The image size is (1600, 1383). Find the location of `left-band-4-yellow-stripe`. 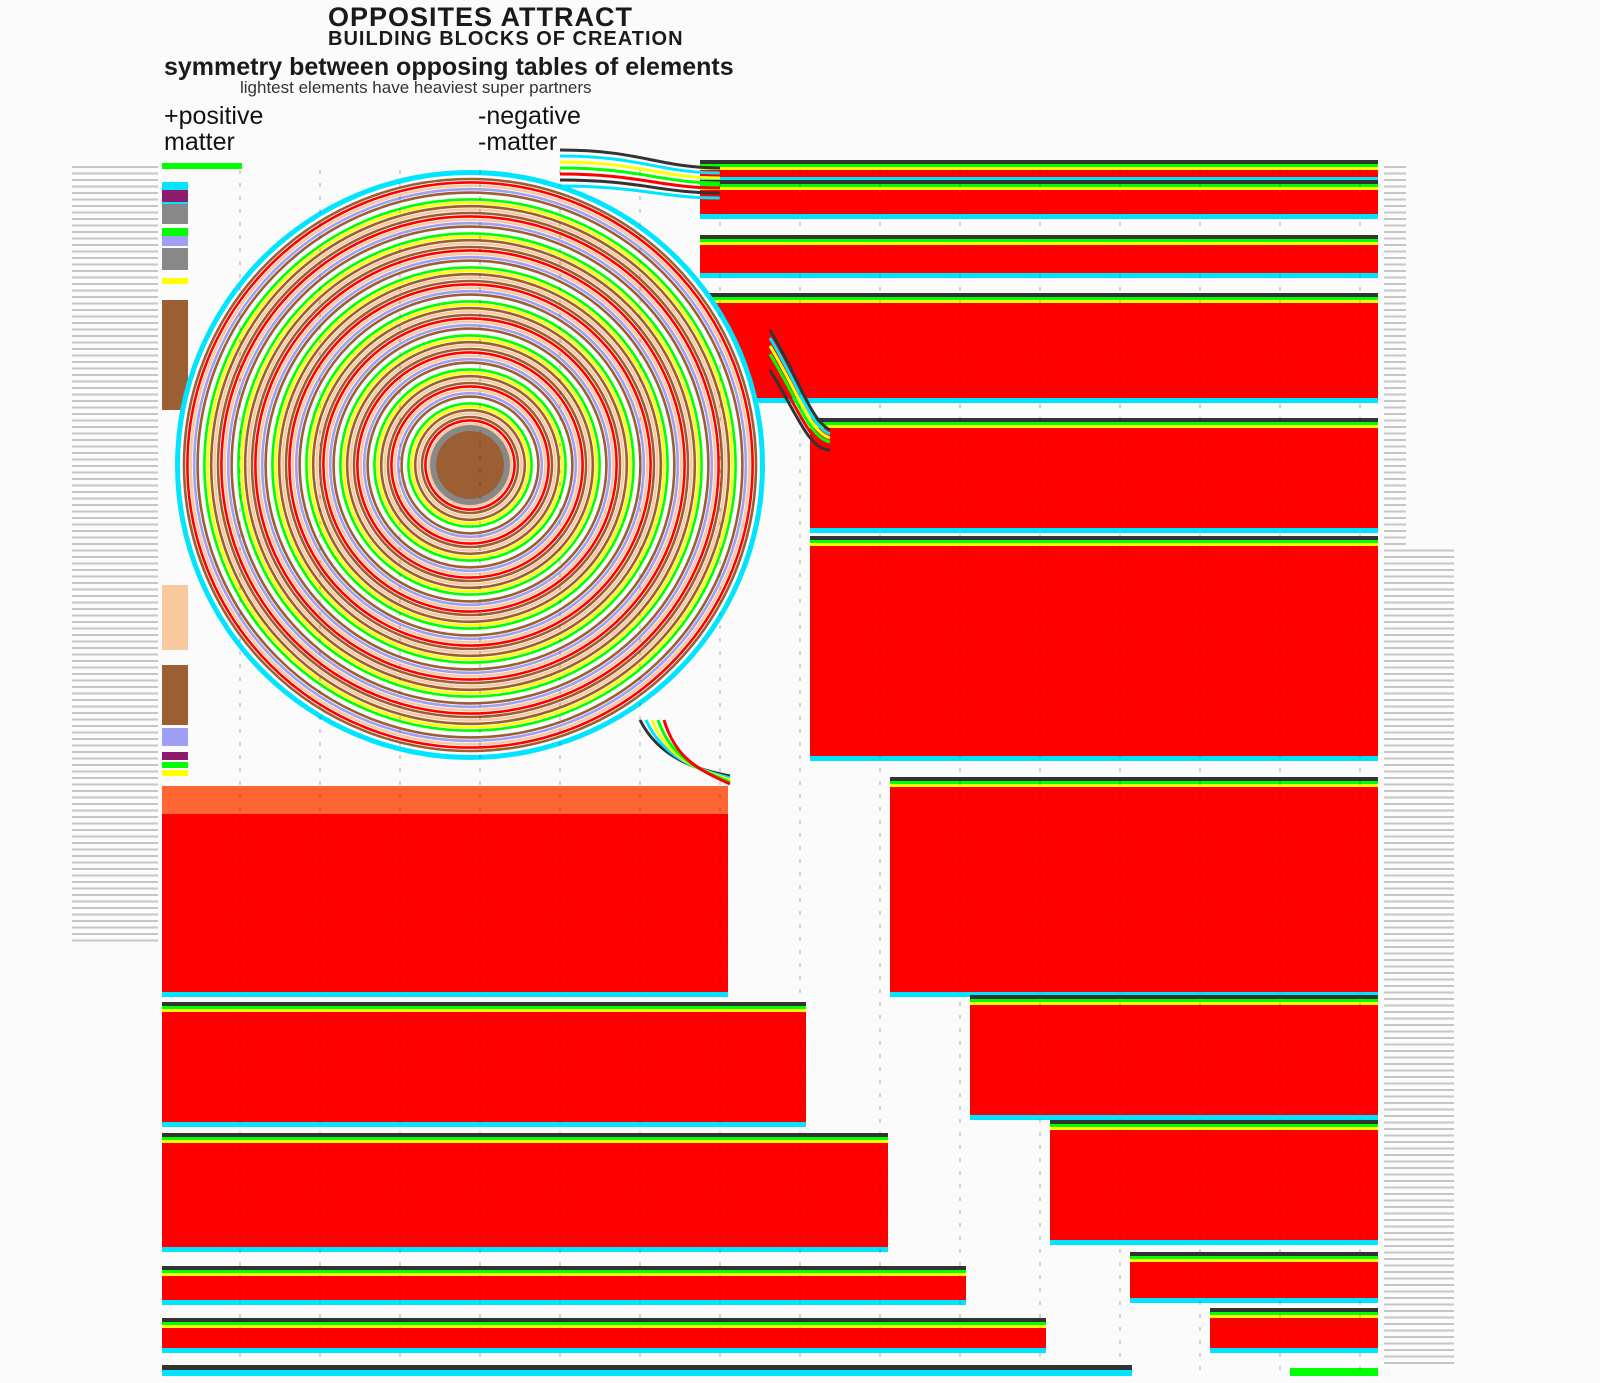

left-band-4-yellow-stripe is located at coordinates (564, 1274).